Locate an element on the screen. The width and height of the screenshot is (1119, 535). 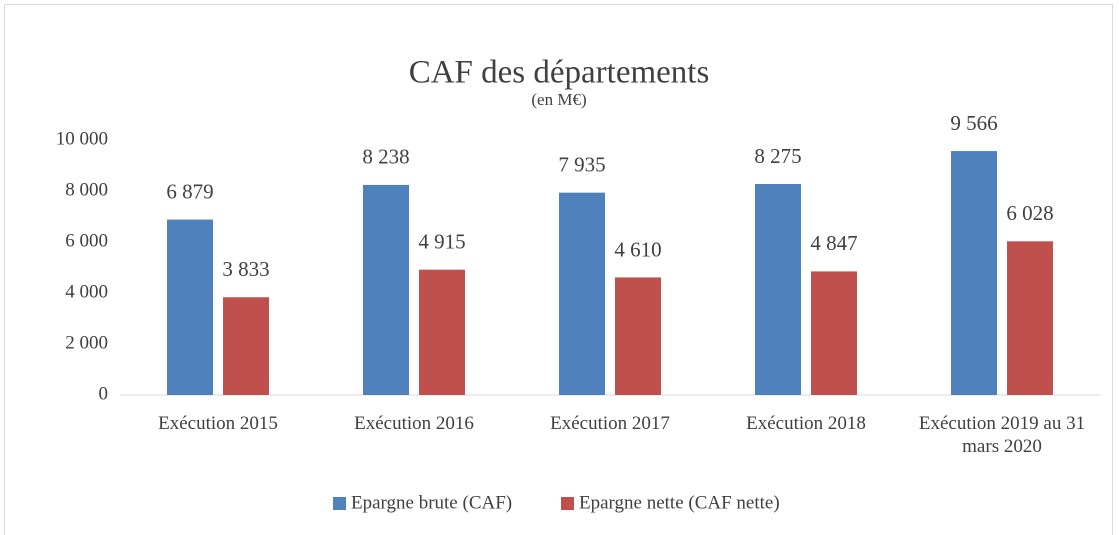
data-label: 4 847 is located at coordinates (833, 243).